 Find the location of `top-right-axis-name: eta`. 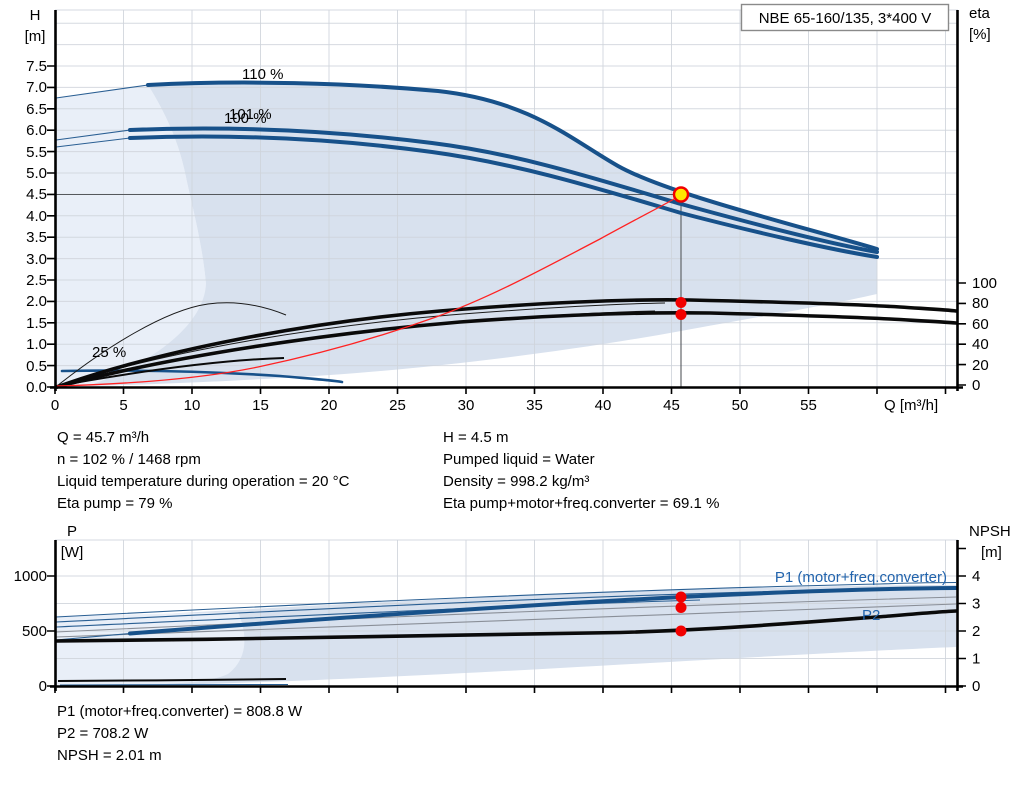

top-right-axis-name: eta is located at coordinates (980, 13).